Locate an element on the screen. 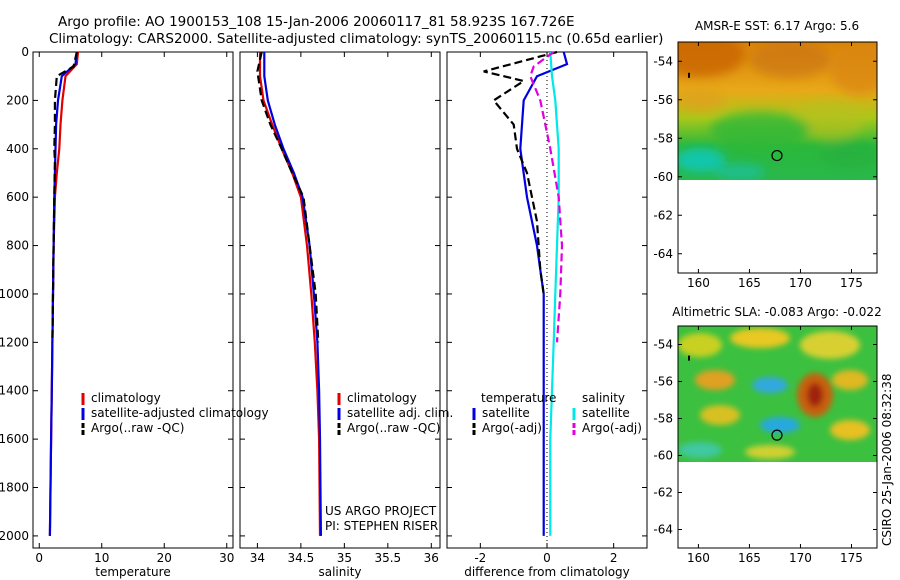 Image resolution: width=900 pixels, height=580 pixels. series-line-temperature-argo-adj is located at coordinates (520, 172).